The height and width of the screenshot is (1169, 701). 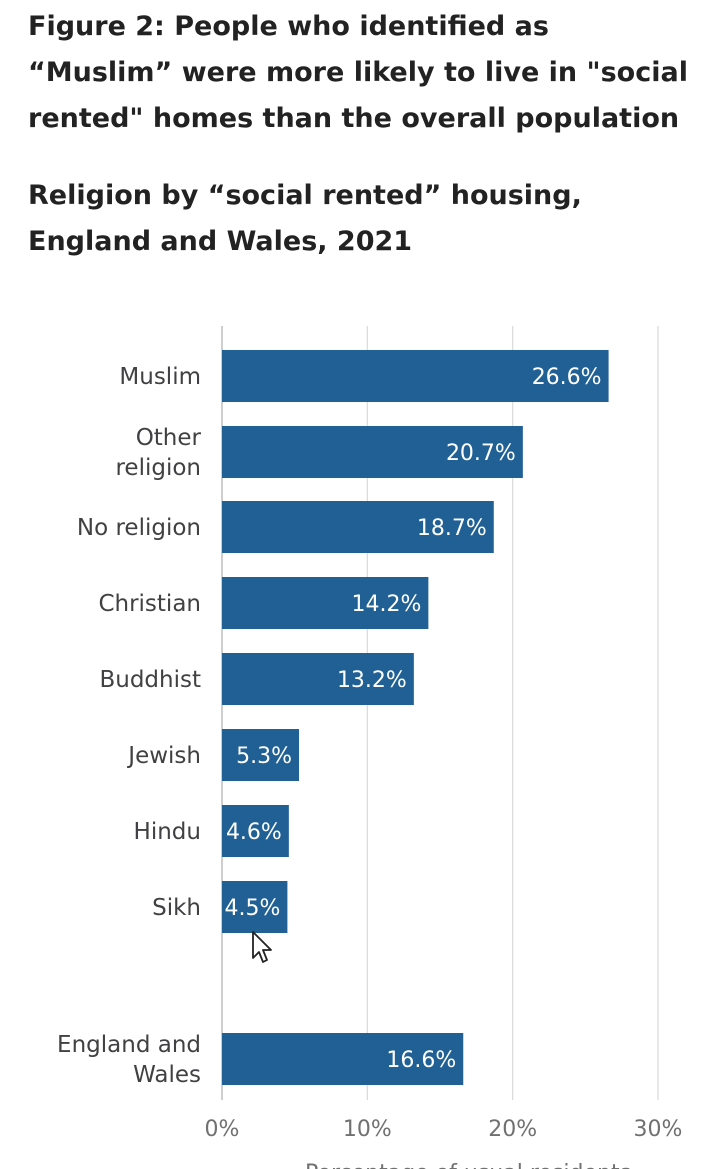 I want to click on figure-title-line: Figure 2: People who identified as, so click(x=288, y=26).